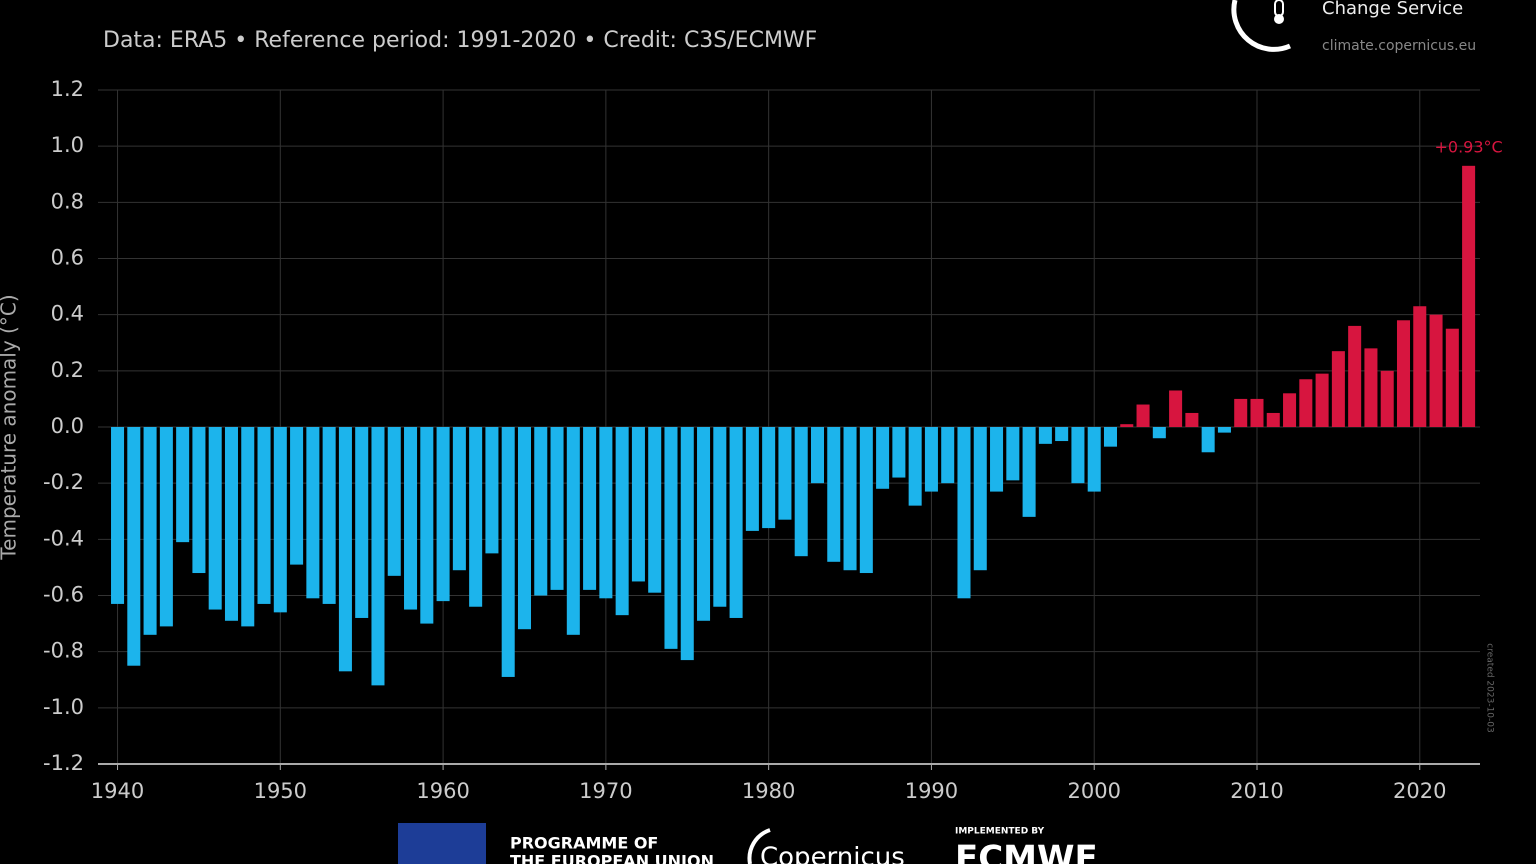 This screenshot has height=864, width=1536. What do you see at coordinates (605, 791) in the screenshot?
I see `x-tick-label: 1970` at bounding box center [605, 791].